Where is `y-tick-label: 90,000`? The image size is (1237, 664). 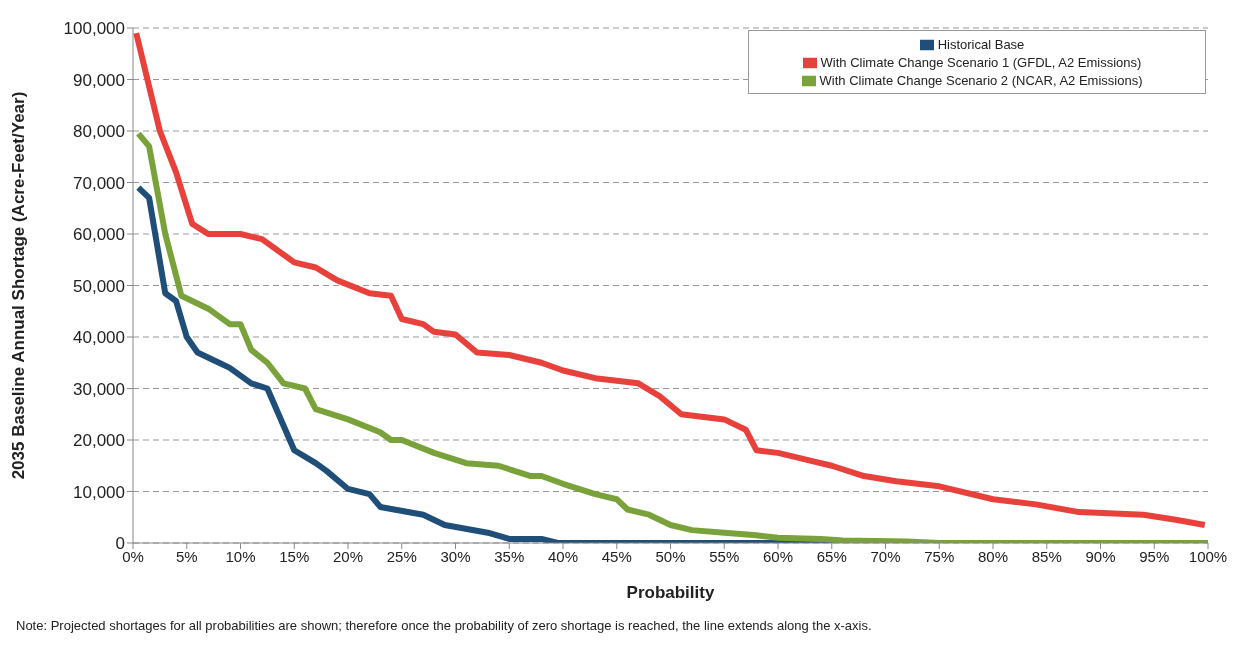 y-tick-label: 90,000 is located at coordinates (99, 80).